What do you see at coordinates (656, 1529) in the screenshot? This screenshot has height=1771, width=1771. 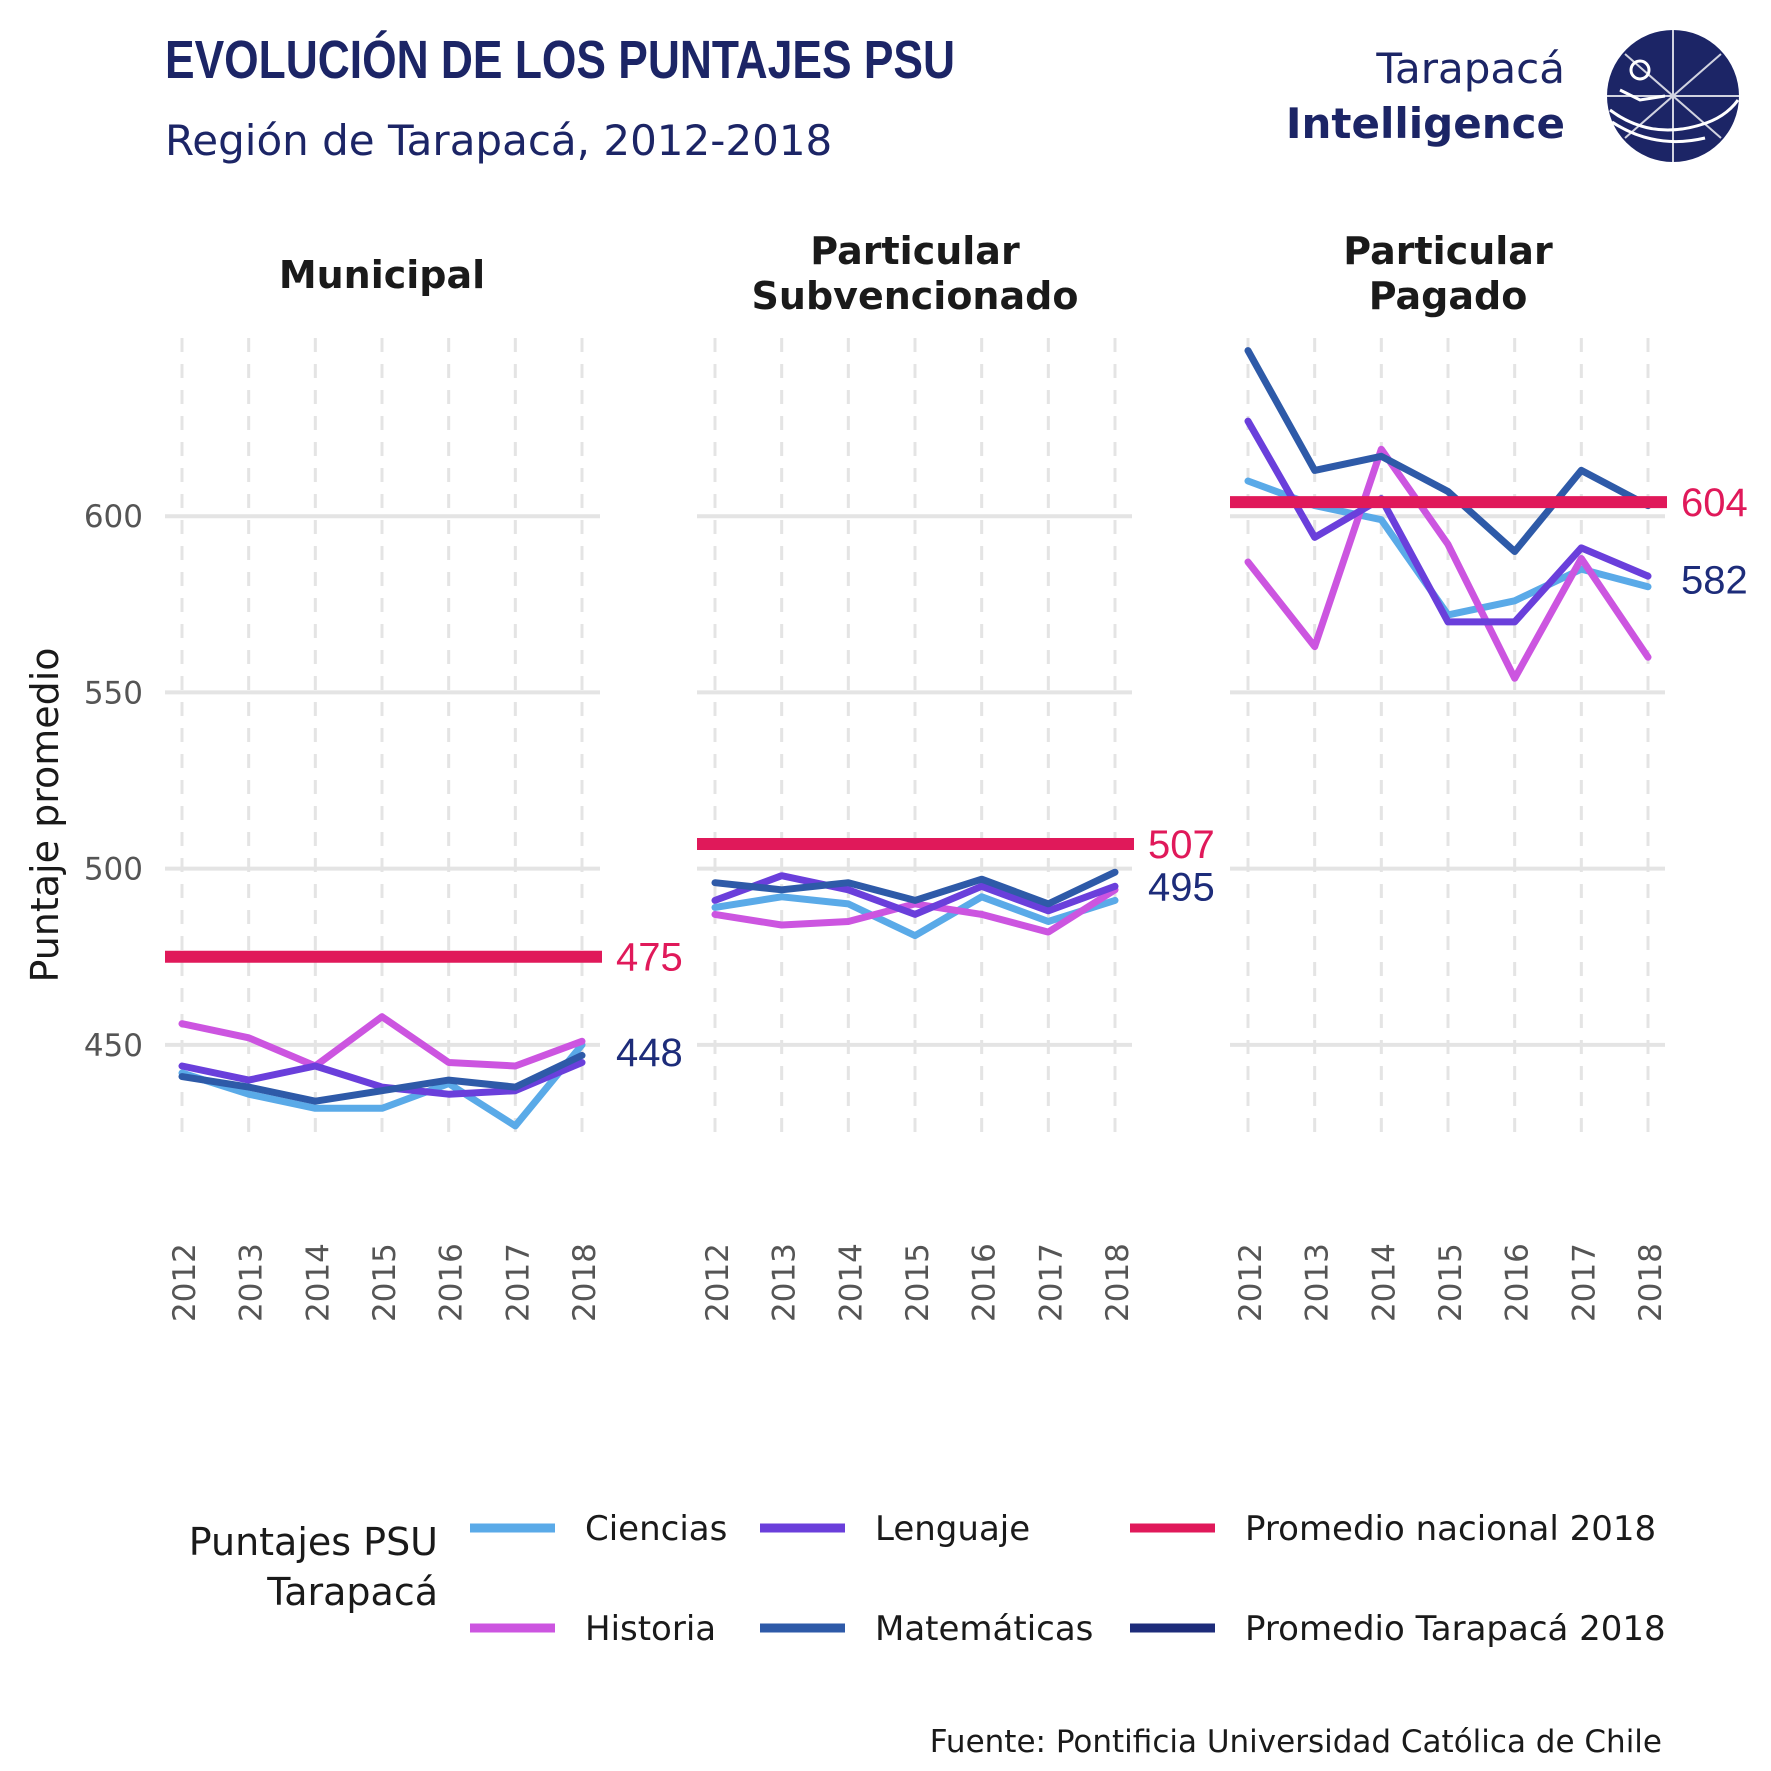 I see `legend-label: Ciencias` at bounding box center [656, 1529].